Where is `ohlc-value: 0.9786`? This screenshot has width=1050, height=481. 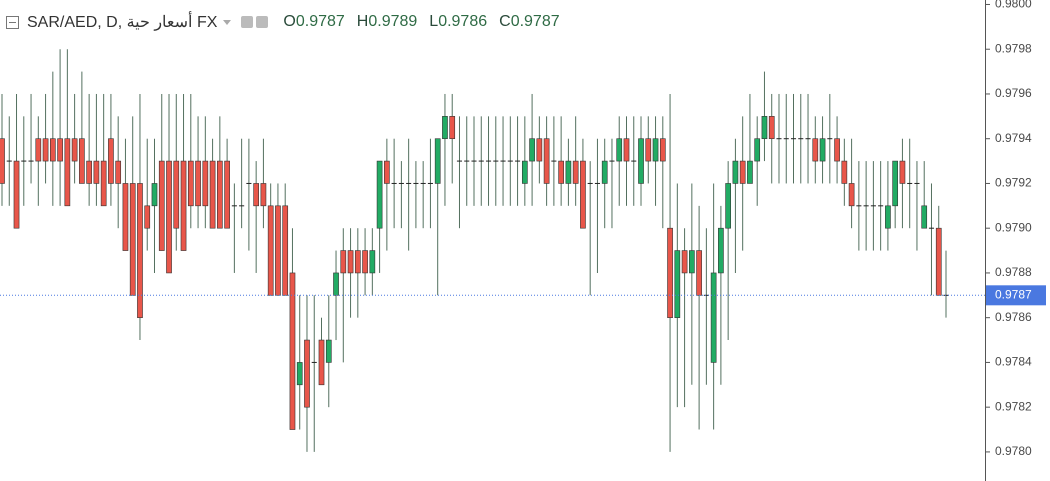 ohlc-value: 0.9786 is located at coordinates (463, 21).